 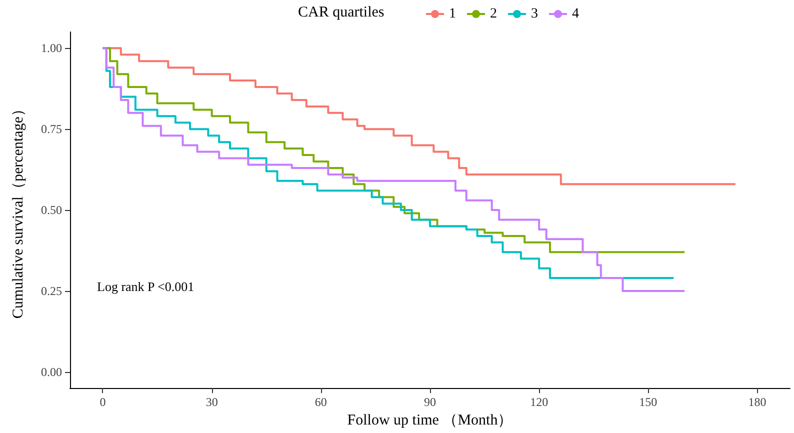 I want to click on legend-label: 2, so click(x=493, y=14).